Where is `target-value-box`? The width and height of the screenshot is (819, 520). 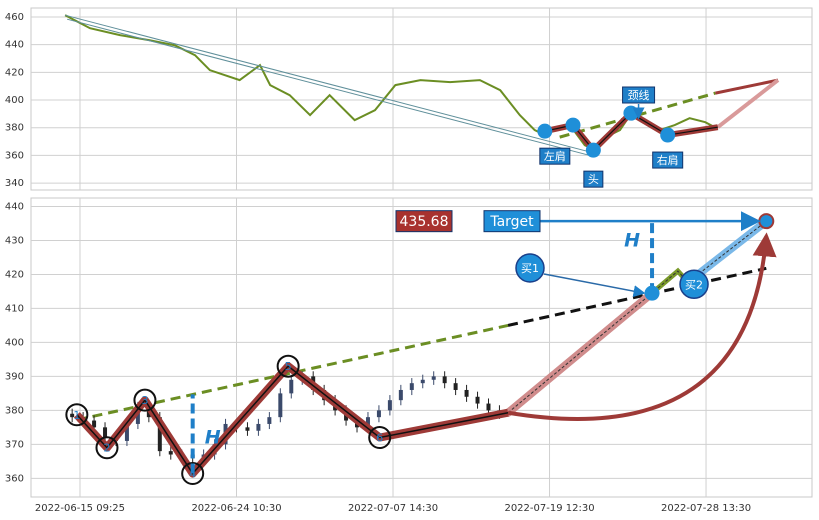 target-value-box is located at coordinates (424, 221).